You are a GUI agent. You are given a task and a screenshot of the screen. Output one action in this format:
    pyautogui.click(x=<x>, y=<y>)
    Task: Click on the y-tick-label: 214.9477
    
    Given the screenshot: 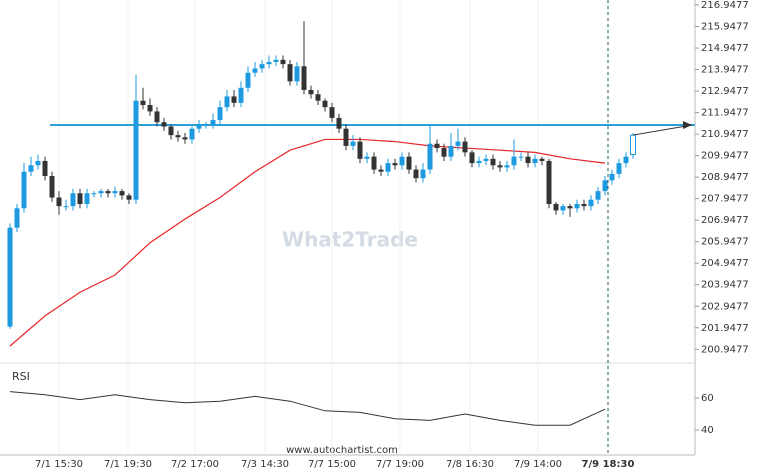 What is the action you would take?
    pyautogui.click(x=725, y=48)
    